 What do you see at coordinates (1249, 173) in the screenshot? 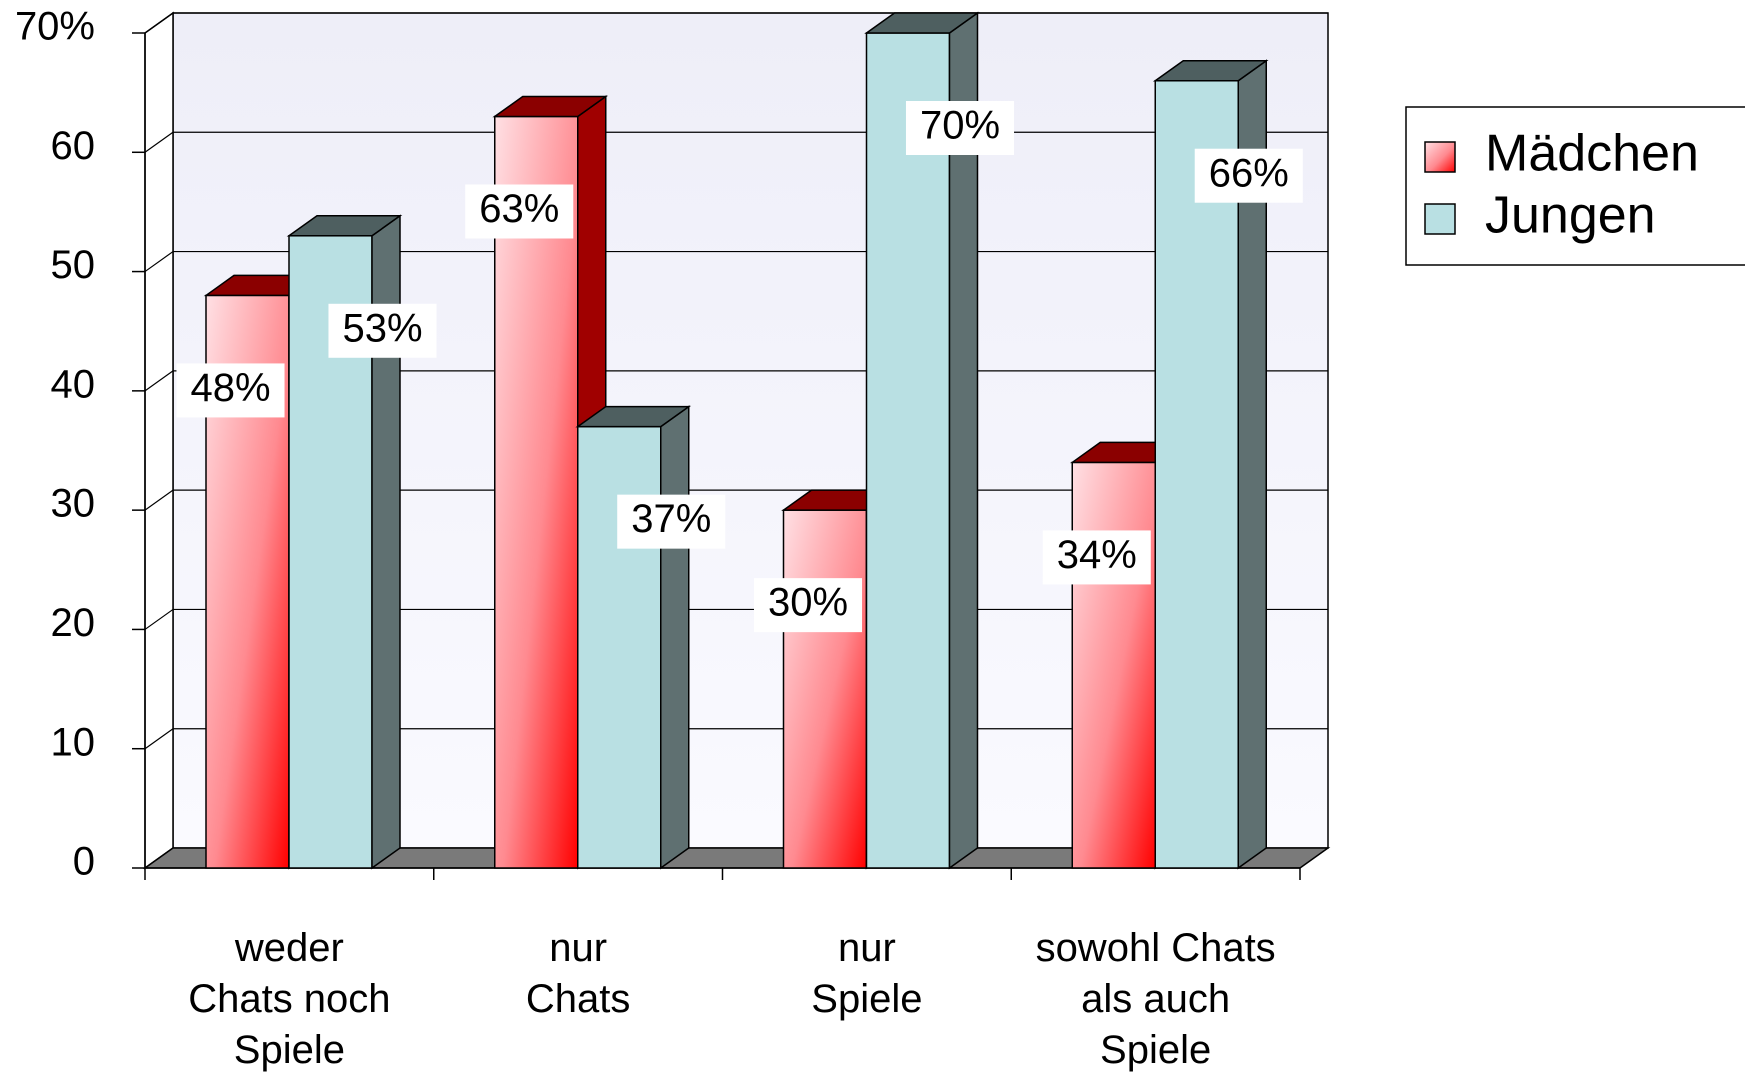
I see `value-label: 66%` at bounding box center [1249, 173].